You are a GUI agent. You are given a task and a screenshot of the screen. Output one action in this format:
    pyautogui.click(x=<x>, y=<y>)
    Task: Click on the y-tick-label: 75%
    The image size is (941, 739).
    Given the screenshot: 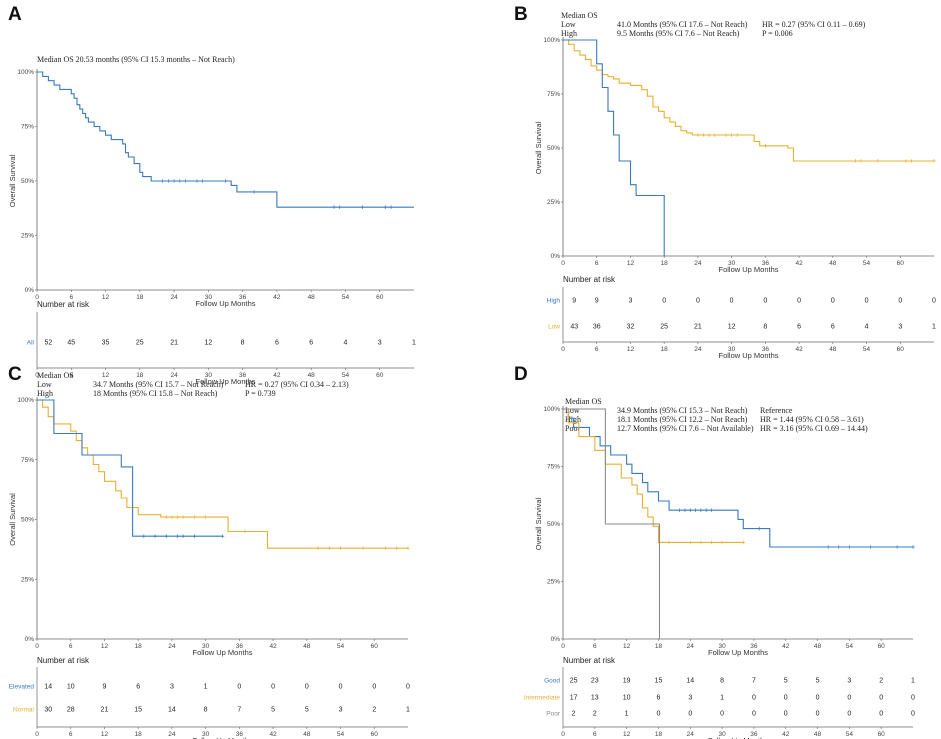 What is the action you would take?
    pyautogui.click(x=553, y=467)
    